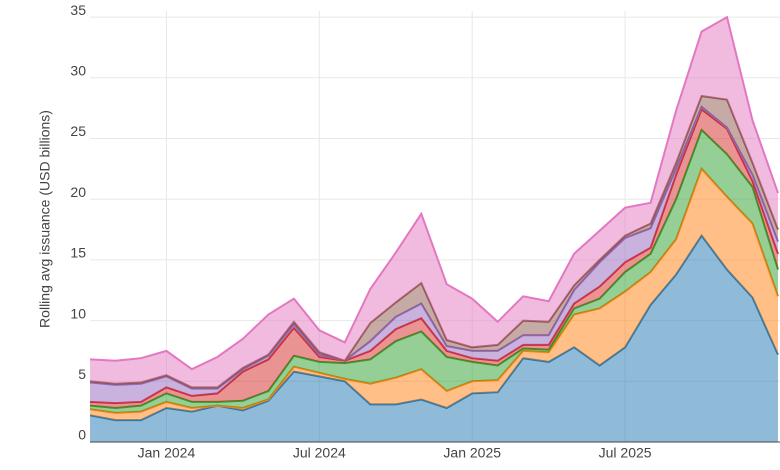 Image resolution: width=780 pixels, height=470 pixels. Describe the element at coordinates (82, 435) in the screenshot. I see `y-tick-label: 0` at that location.